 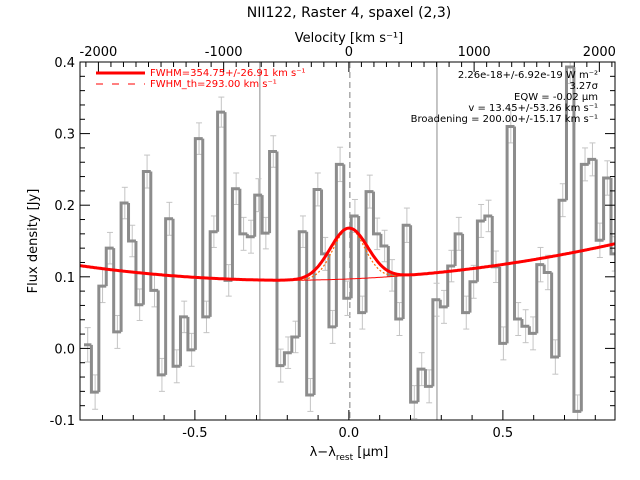 What do you see at coordinates (213, 84) in the screenshot?
I see `legend-label: FWHM_th=293.00 km s⁻¹` at bounding box center [213, 84].